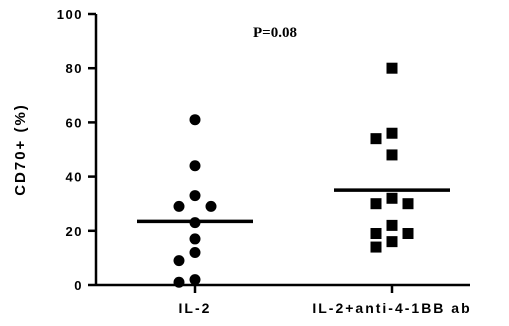  Describe the element at coordinates (78, 285) in the screenshot. I see `y-tick-label: 0` at that location.